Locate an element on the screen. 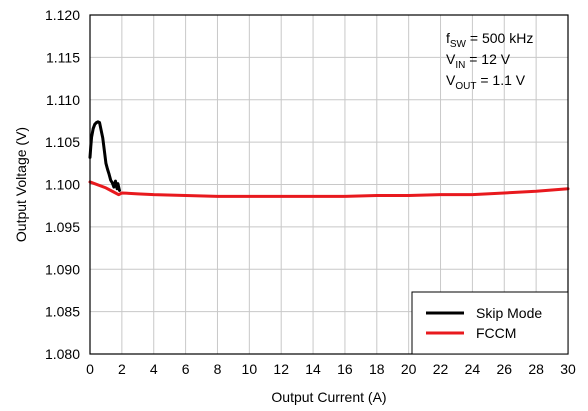  y-tick-label: 1.080 is located at coordinates (62, 354).